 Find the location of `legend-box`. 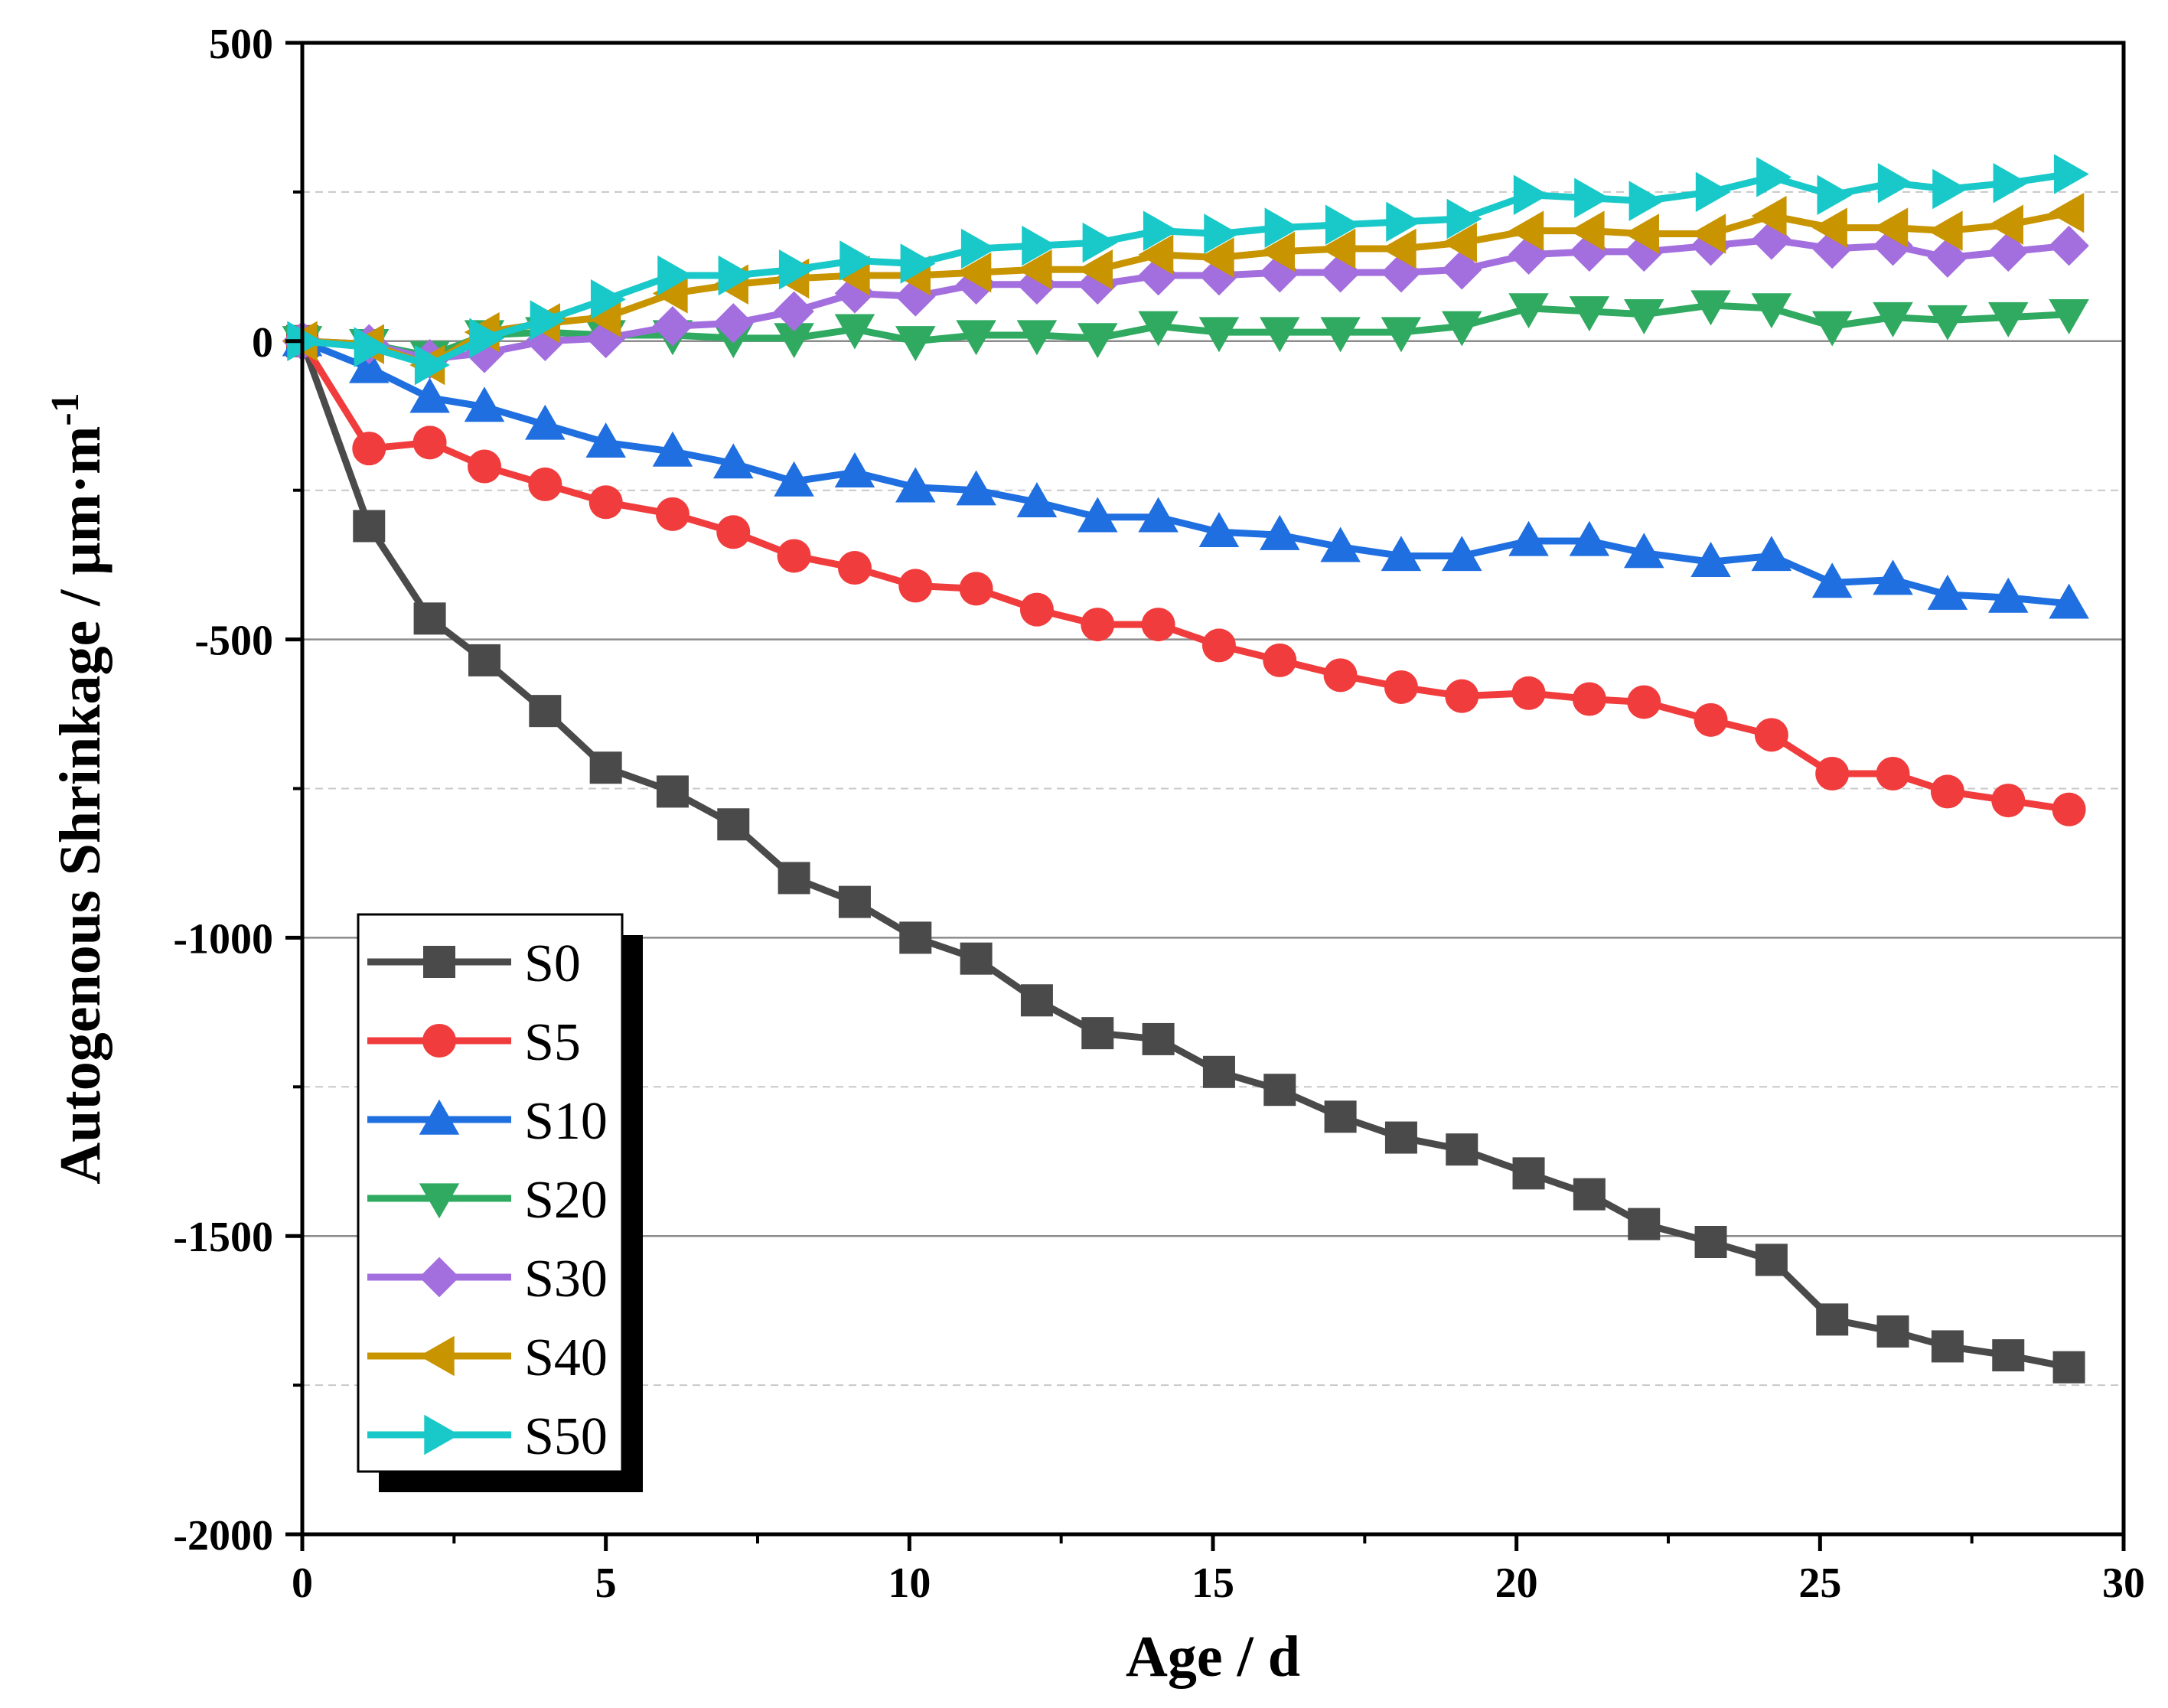

legend-box is located at coordinates (490, 1193).